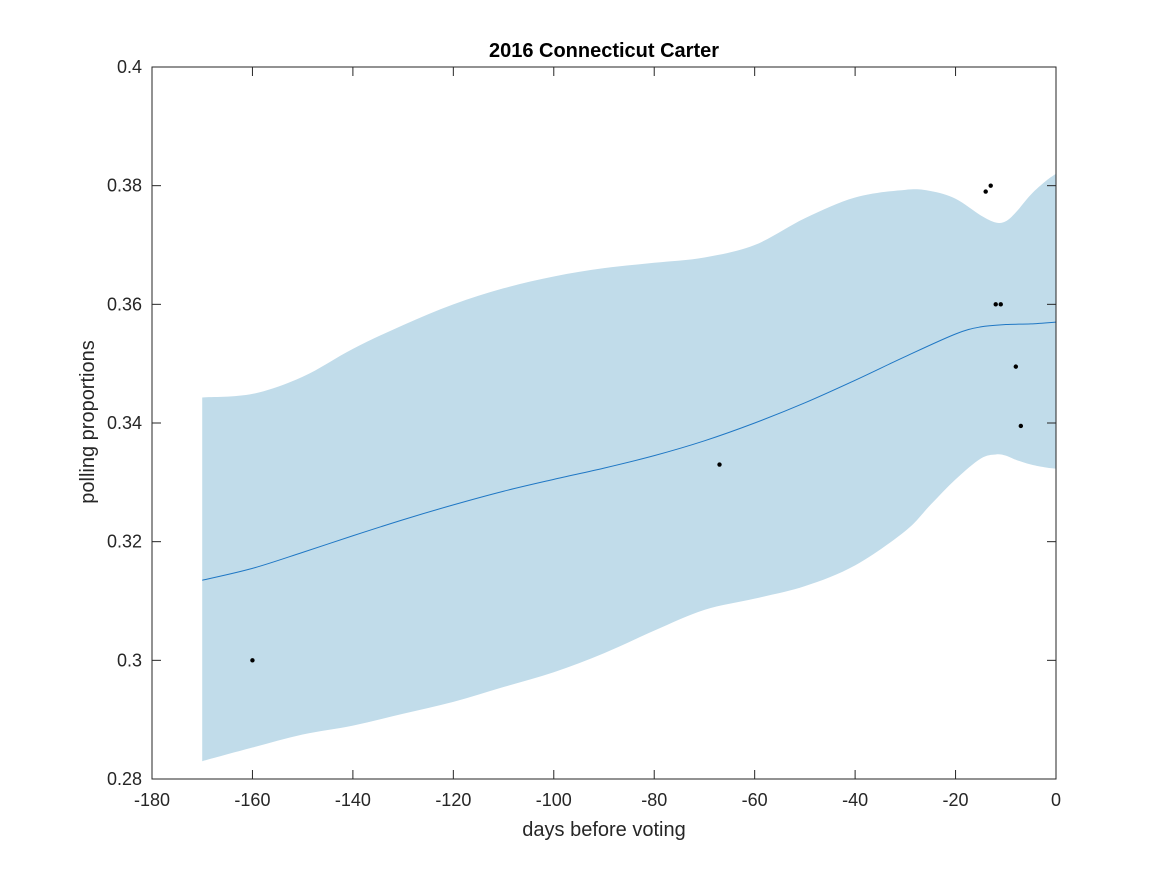 The height and width of the screenshot is (875, 1167). I want to click on x-tick-label: -120, so click(453, 800).